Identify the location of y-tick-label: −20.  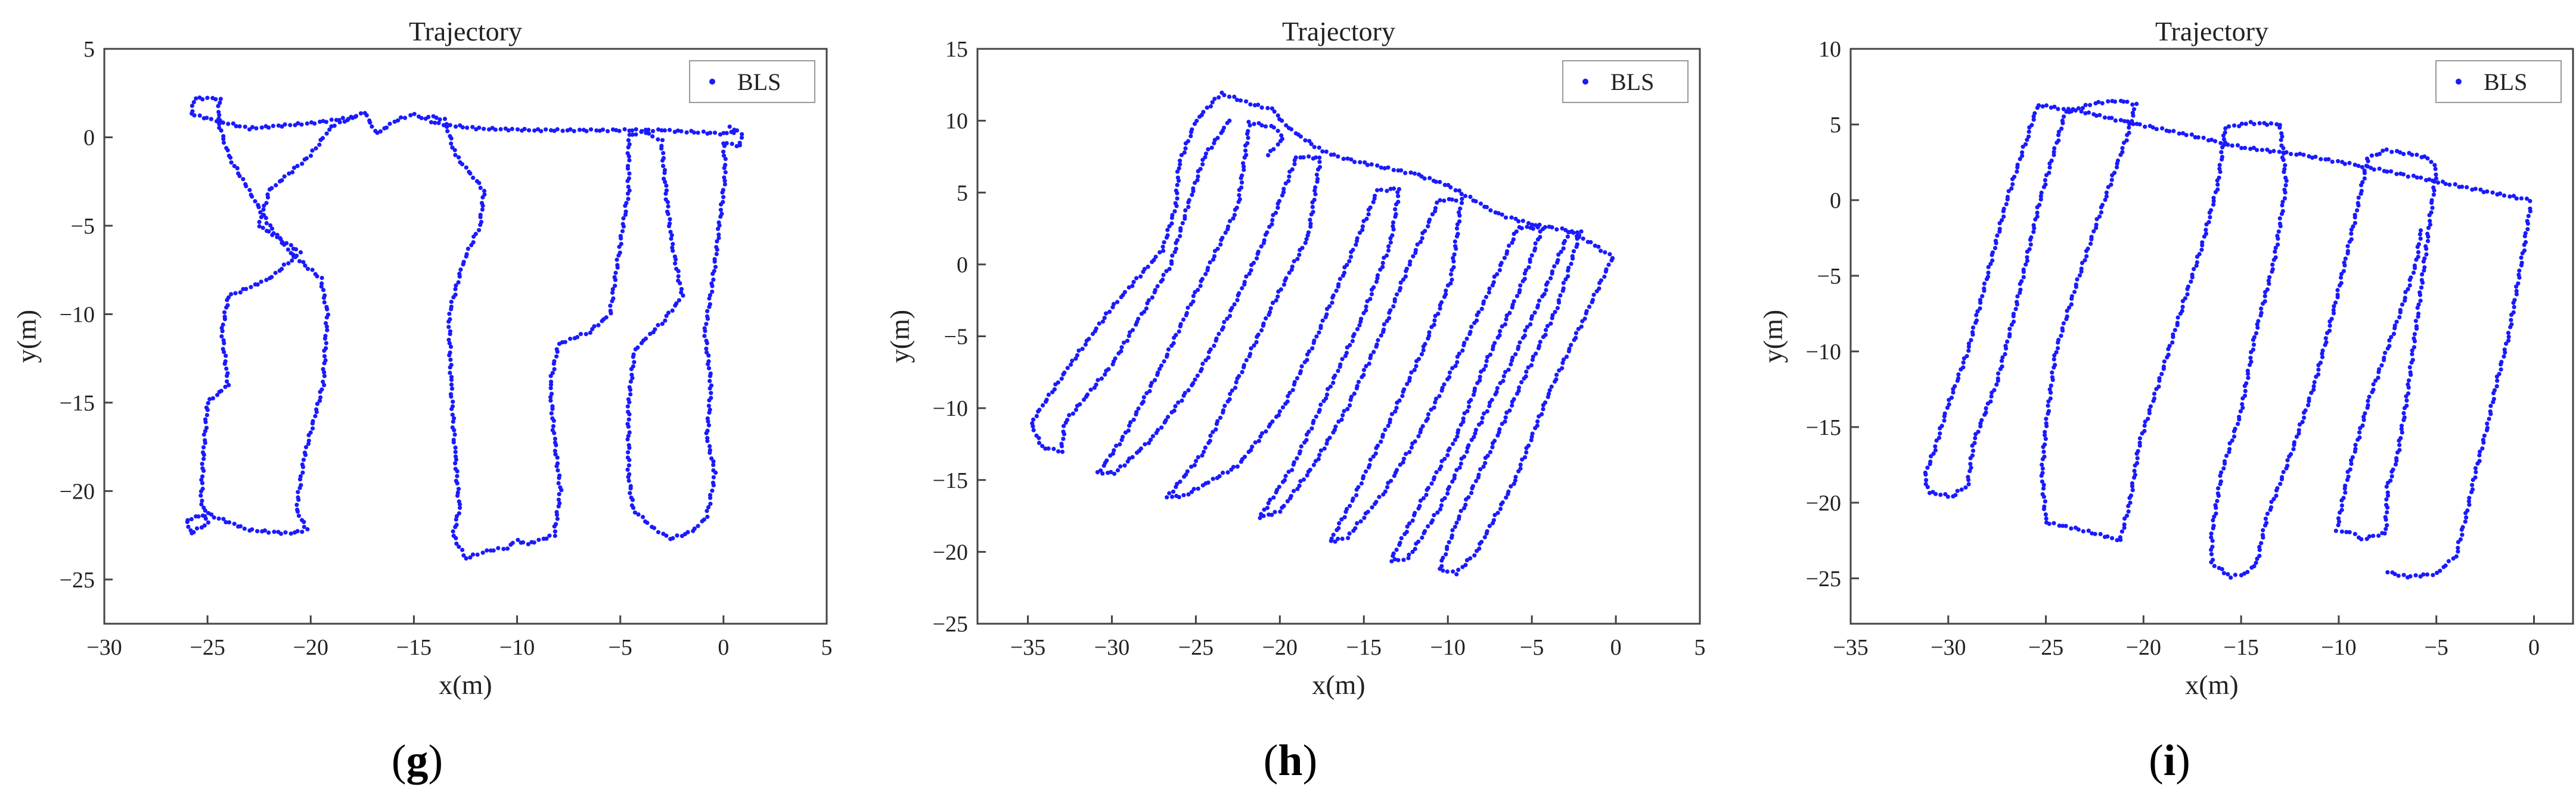
(951, 552).